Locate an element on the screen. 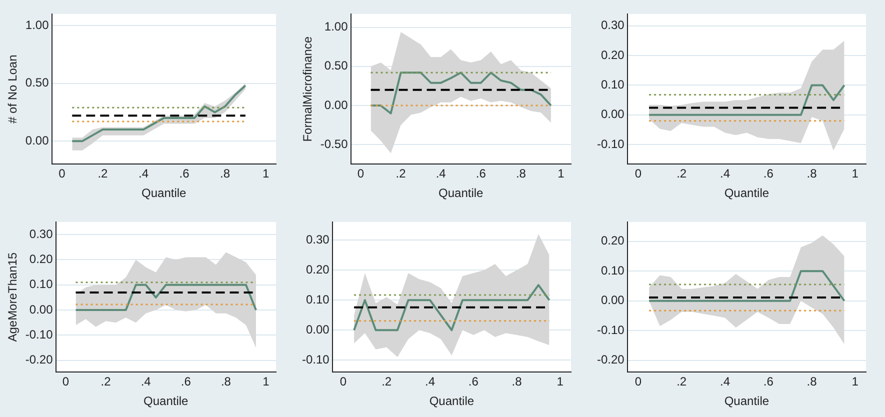 This screenshot has width=885, height=417. y-axis-title: AgeMoreThan15 is located at coordinates (13, 297).